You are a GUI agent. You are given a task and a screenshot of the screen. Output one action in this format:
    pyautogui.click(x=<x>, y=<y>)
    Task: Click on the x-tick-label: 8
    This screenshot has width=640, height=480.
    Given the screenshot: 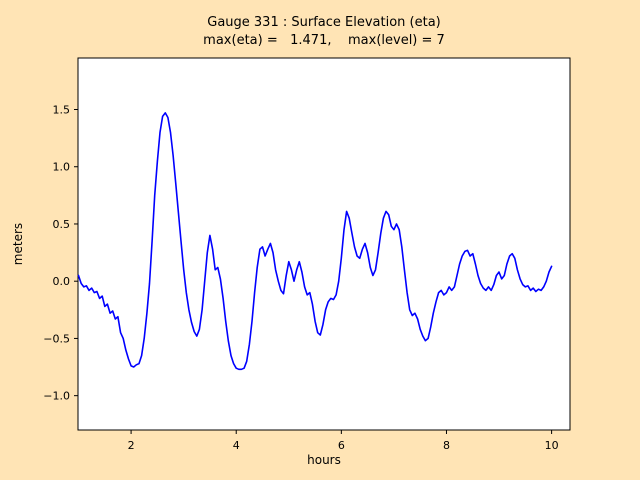 What is the action you would take?
    pyautogui.click(x=446, y=445)
    